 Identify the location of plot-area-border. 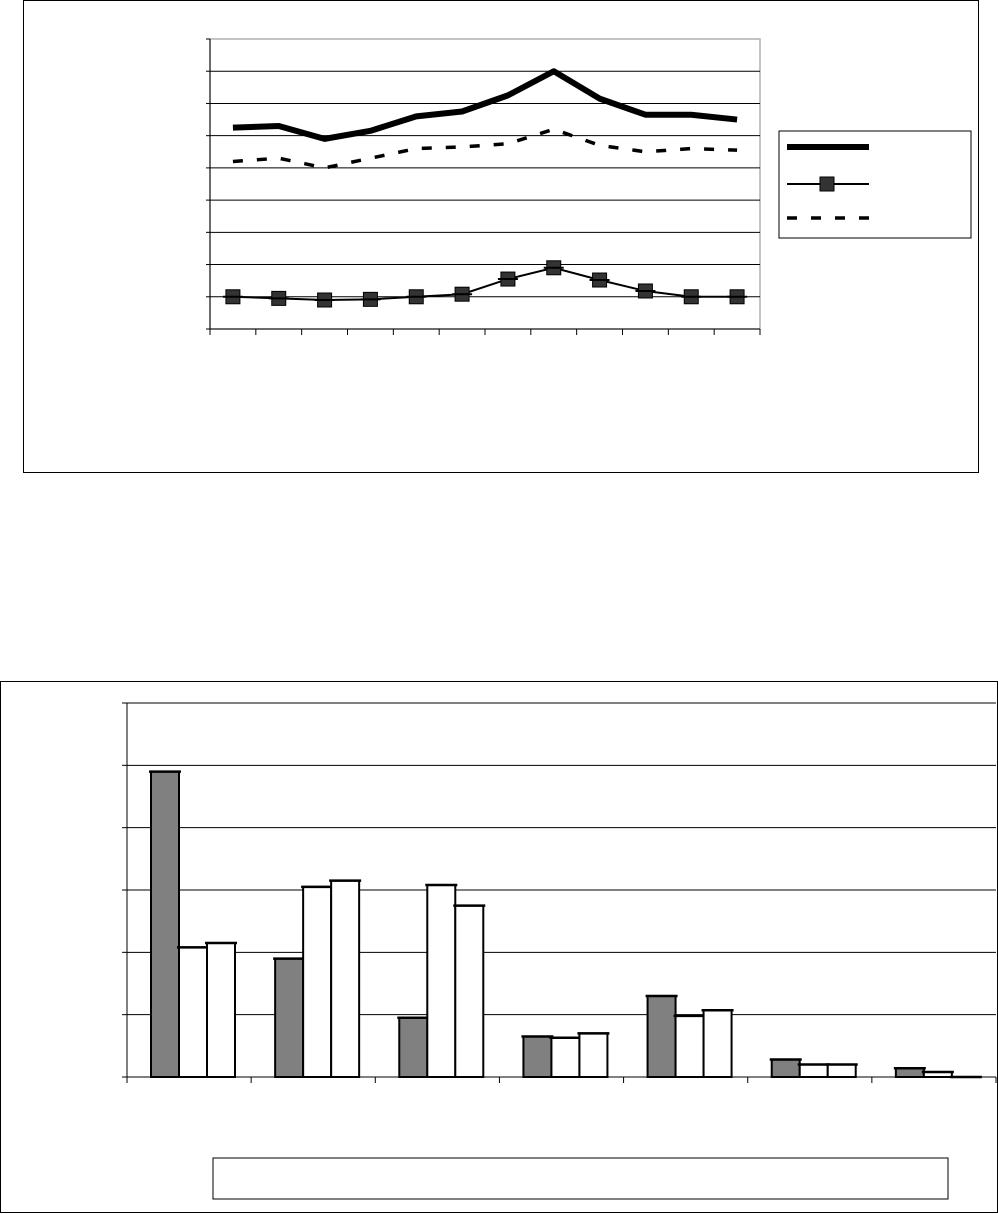
(485, 184).